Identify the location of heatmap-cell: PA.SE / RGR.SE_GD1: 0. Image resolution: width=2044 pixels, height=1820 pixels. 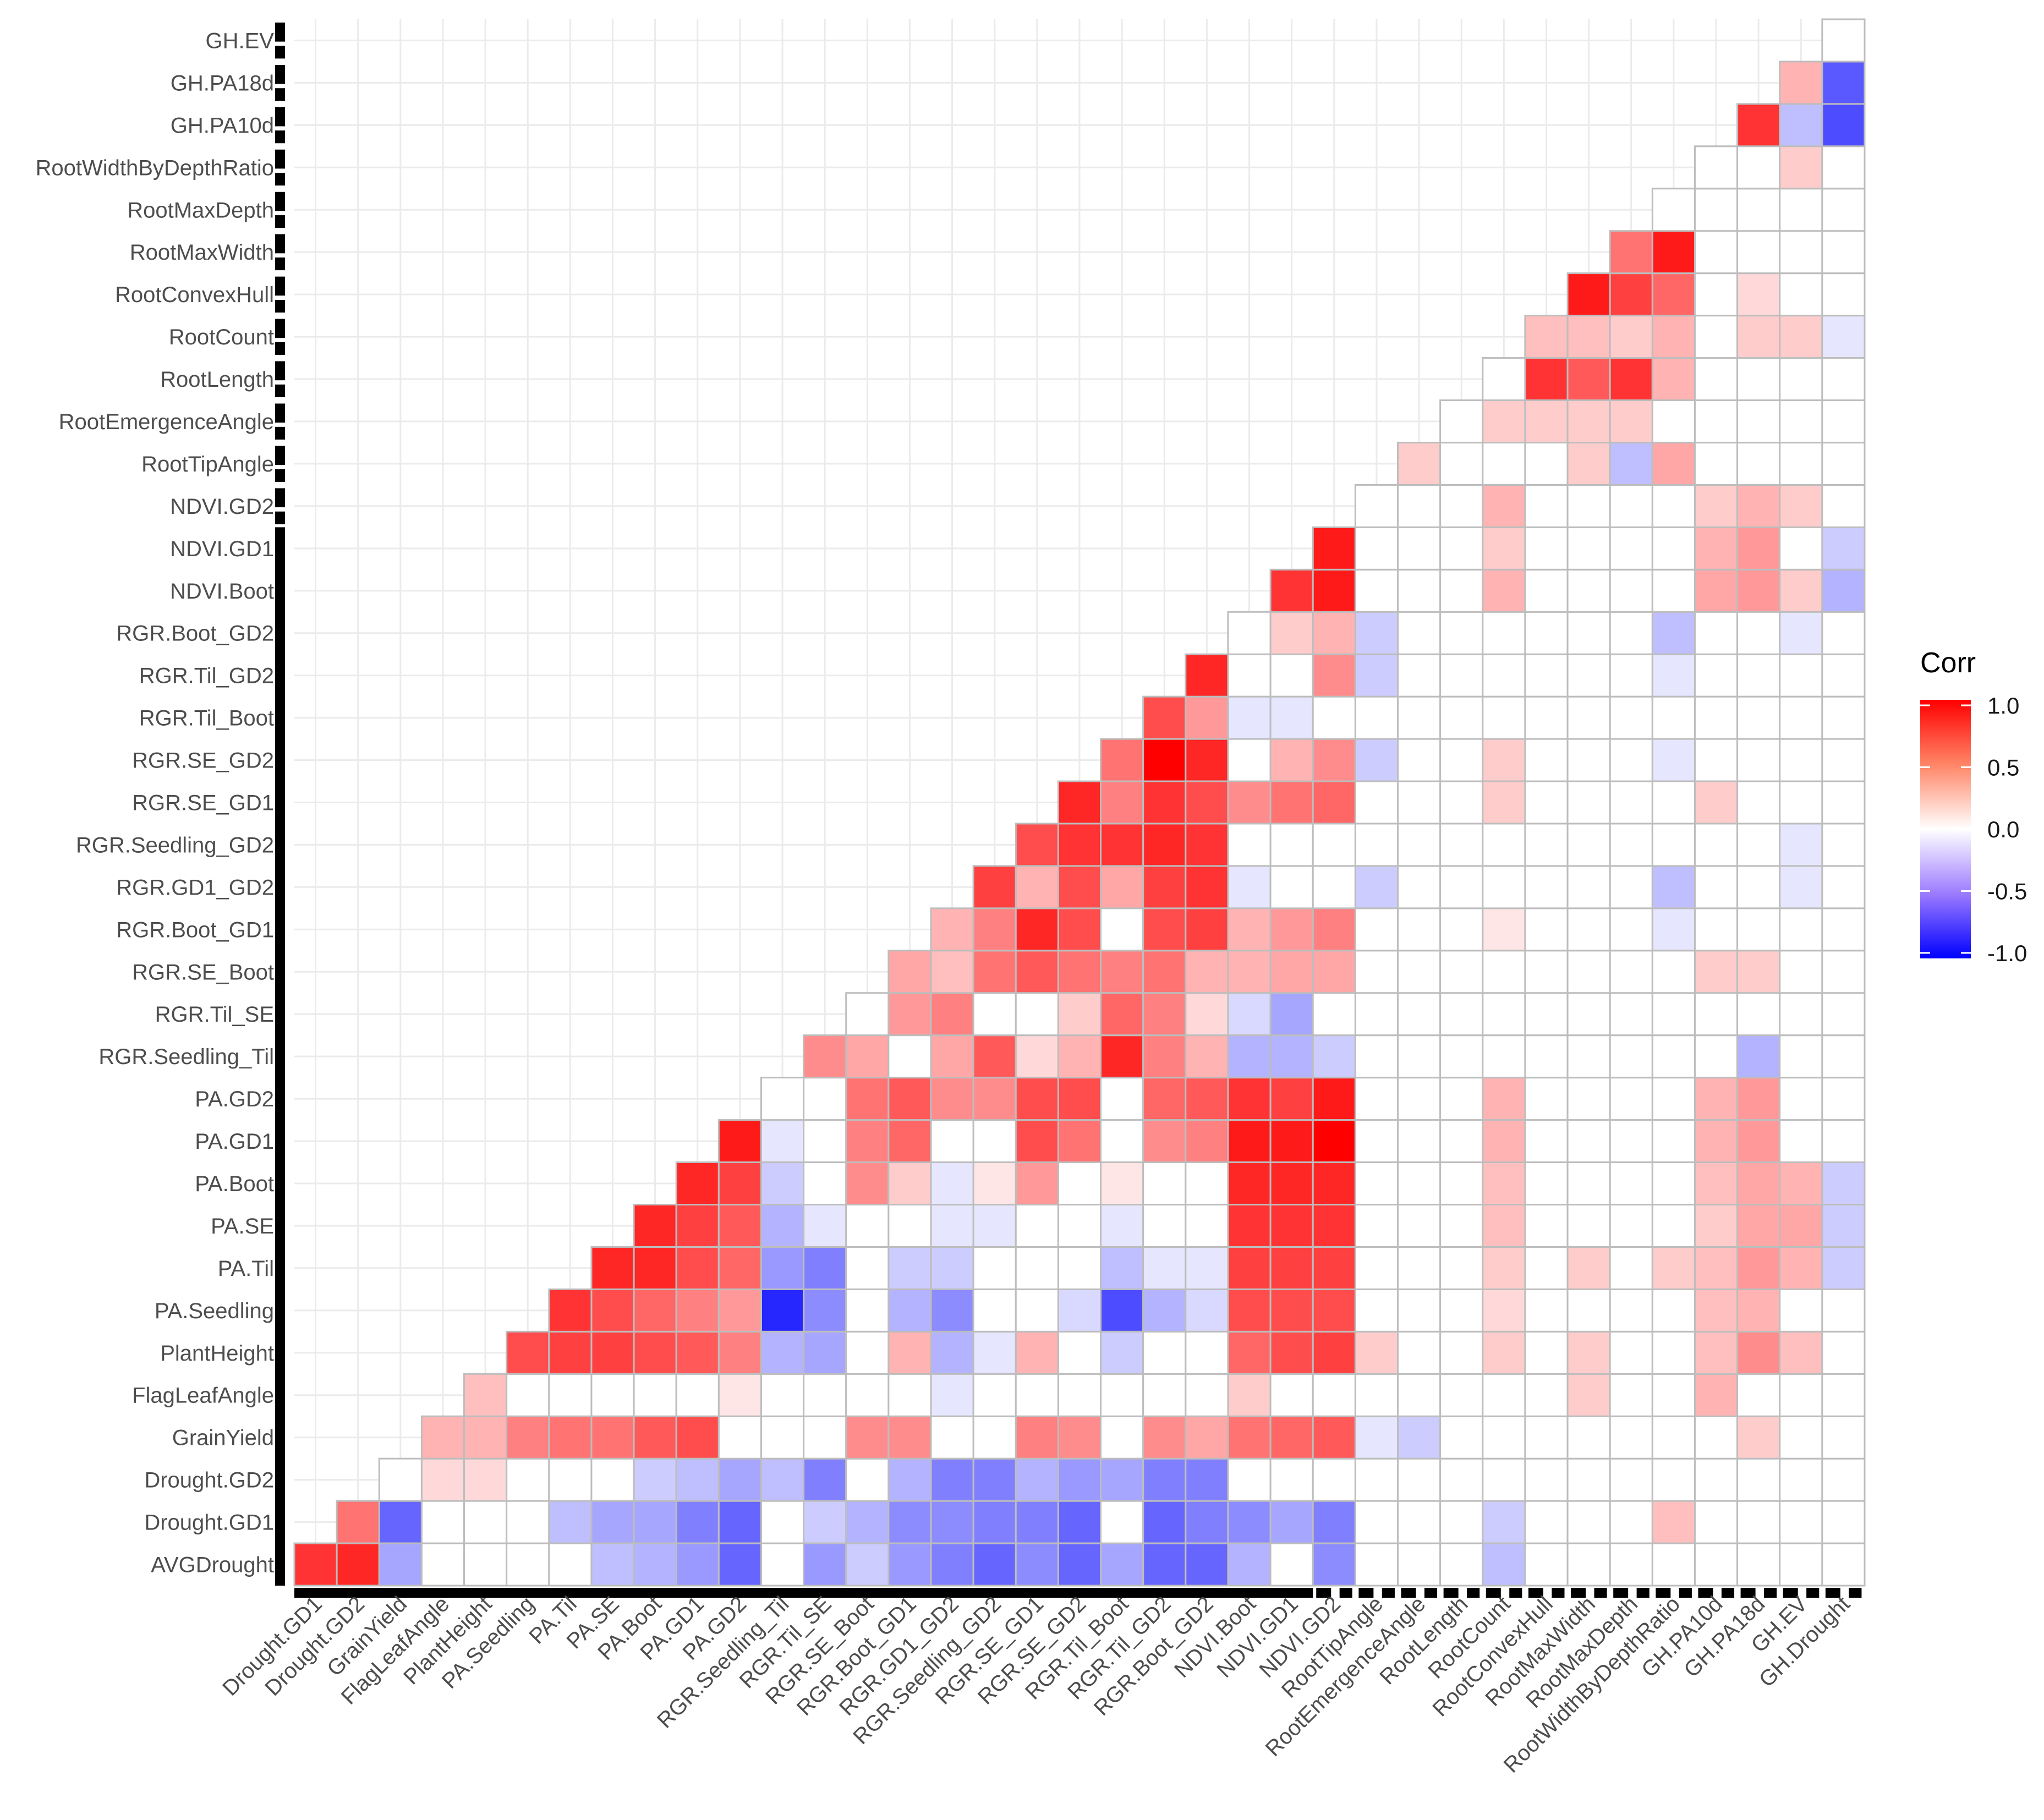
(1037, 1225).